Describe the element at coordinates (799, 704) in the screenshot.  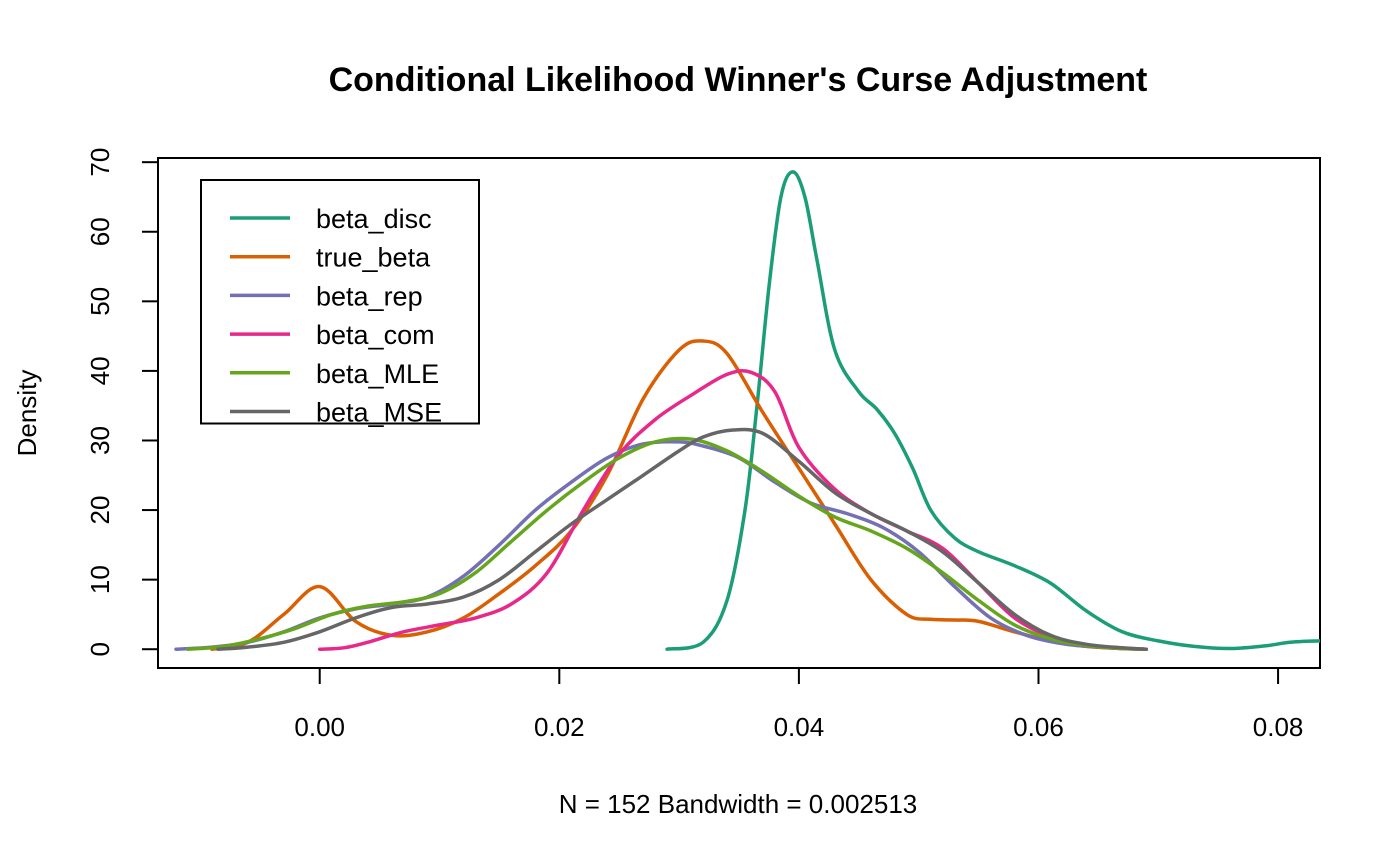
I see `x-axis: 0.00 0.02 0.04 0.06 0.08` at that location.